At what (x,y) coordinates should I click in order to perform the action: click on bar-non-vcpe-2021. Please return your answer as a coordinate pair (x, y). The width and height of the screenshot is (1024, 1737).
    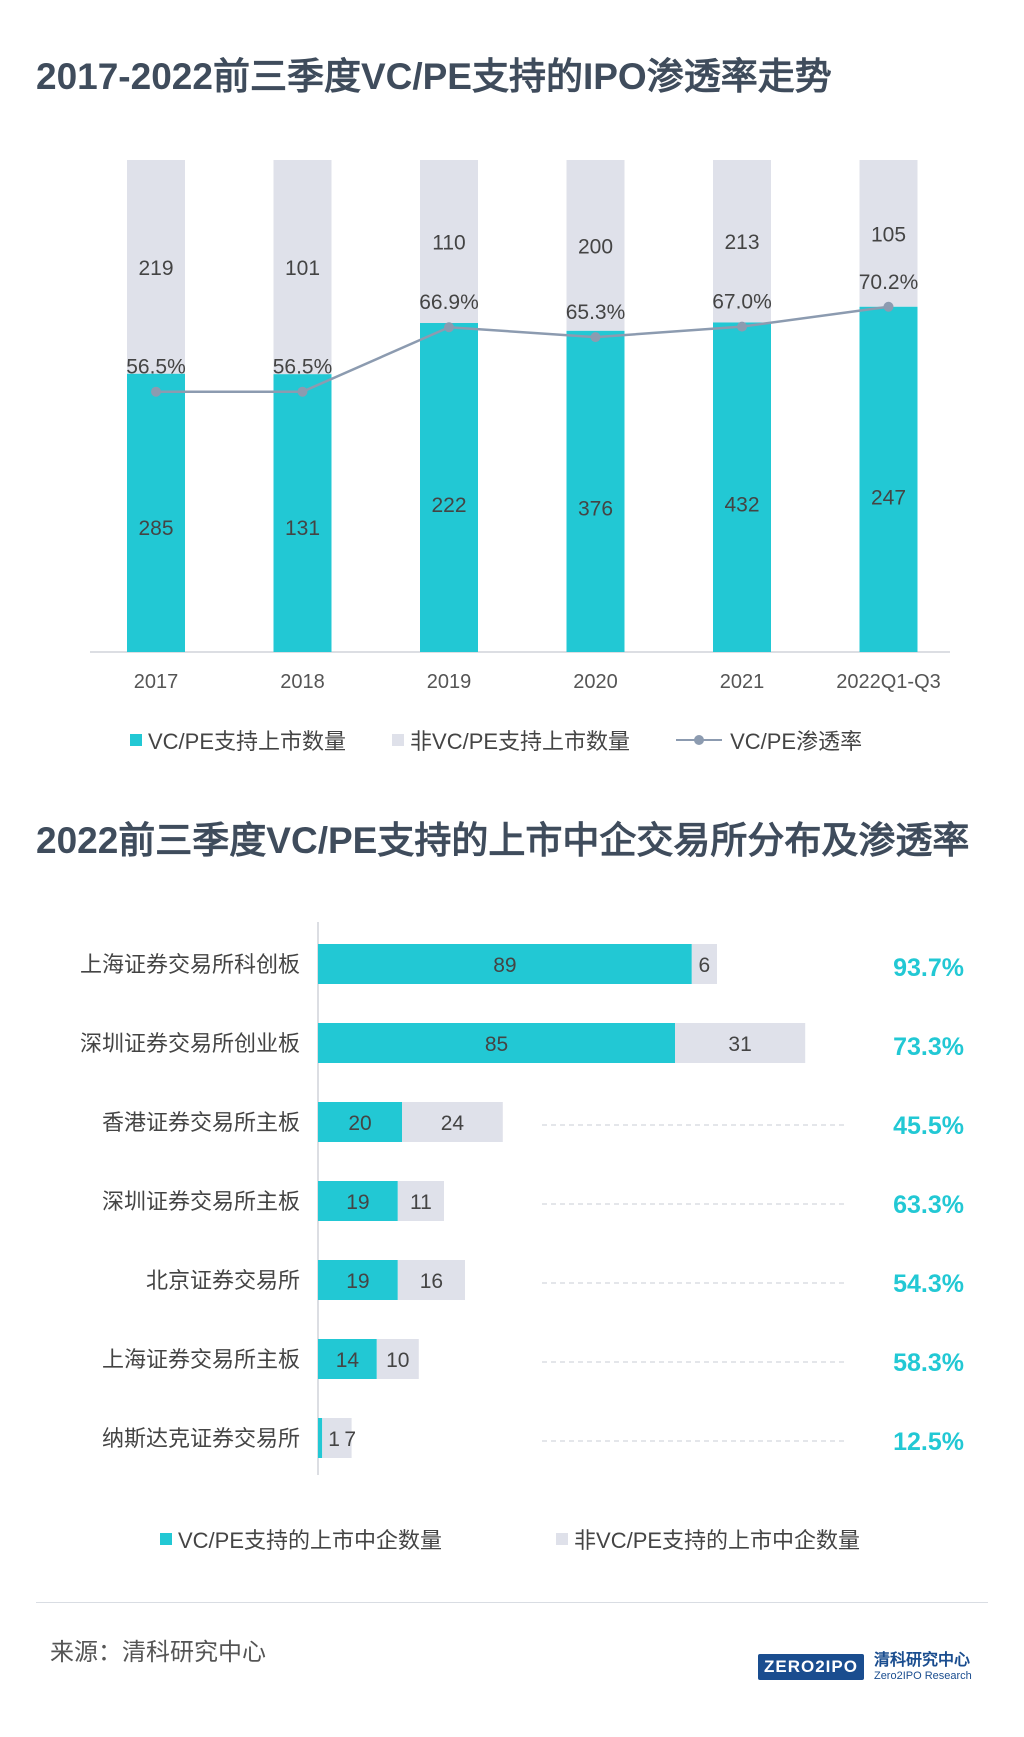
    Looking at the image, I should click on (742, 241).